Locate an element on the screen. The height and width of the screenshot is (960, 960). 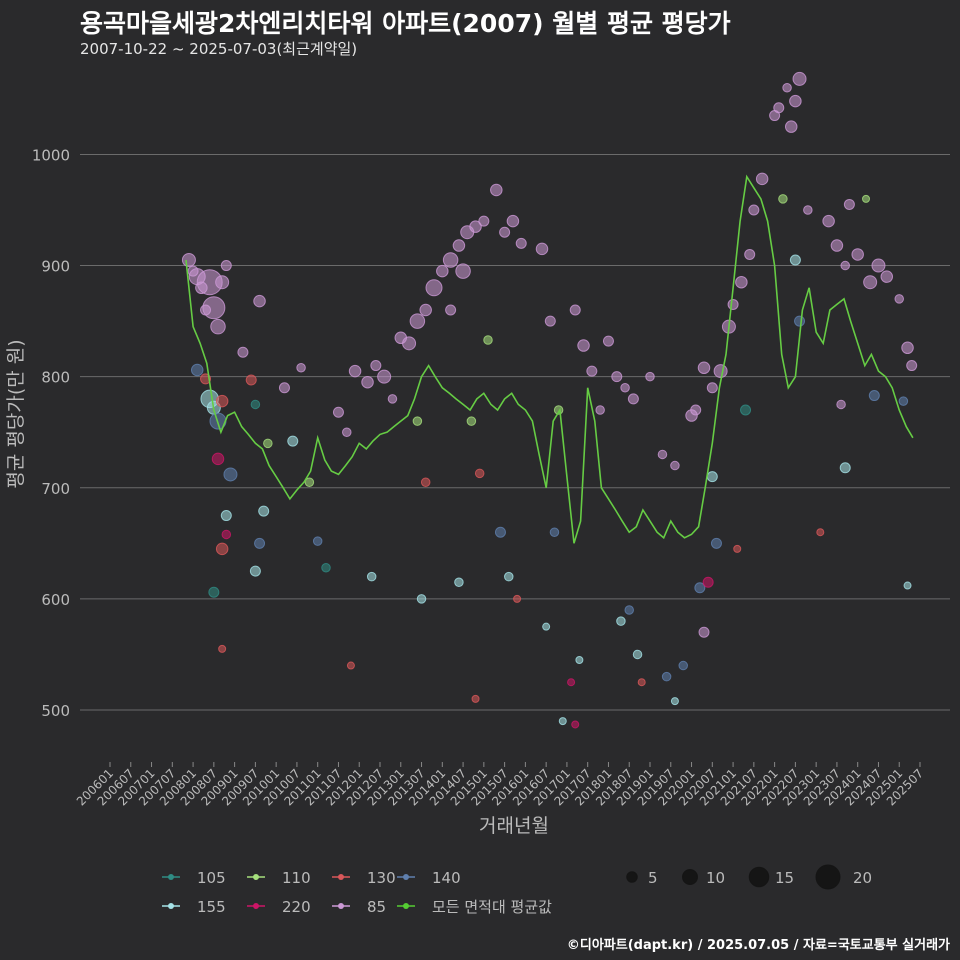
y-axis-label: 평균 평당가(만 원) is located at coordinates (16, 413).